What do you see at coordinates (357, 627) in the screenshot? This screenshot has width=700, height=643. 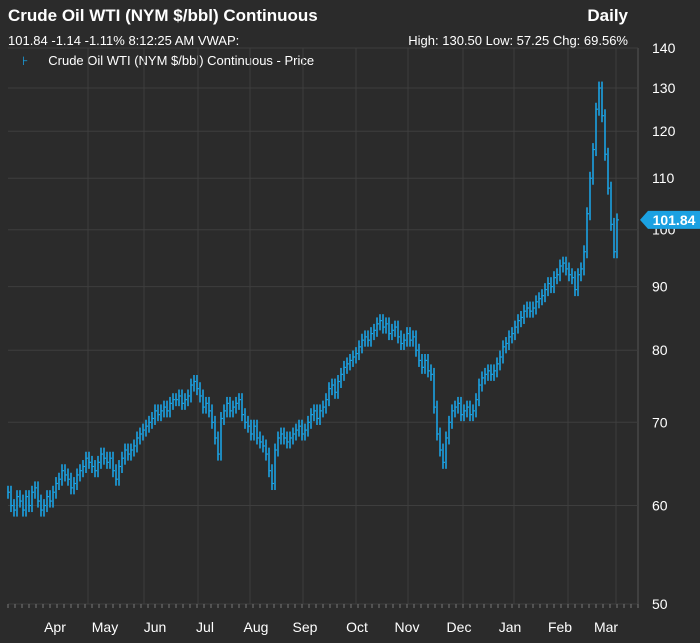 I see `x-tick-label: Oct` at bounding box center [357, 627].